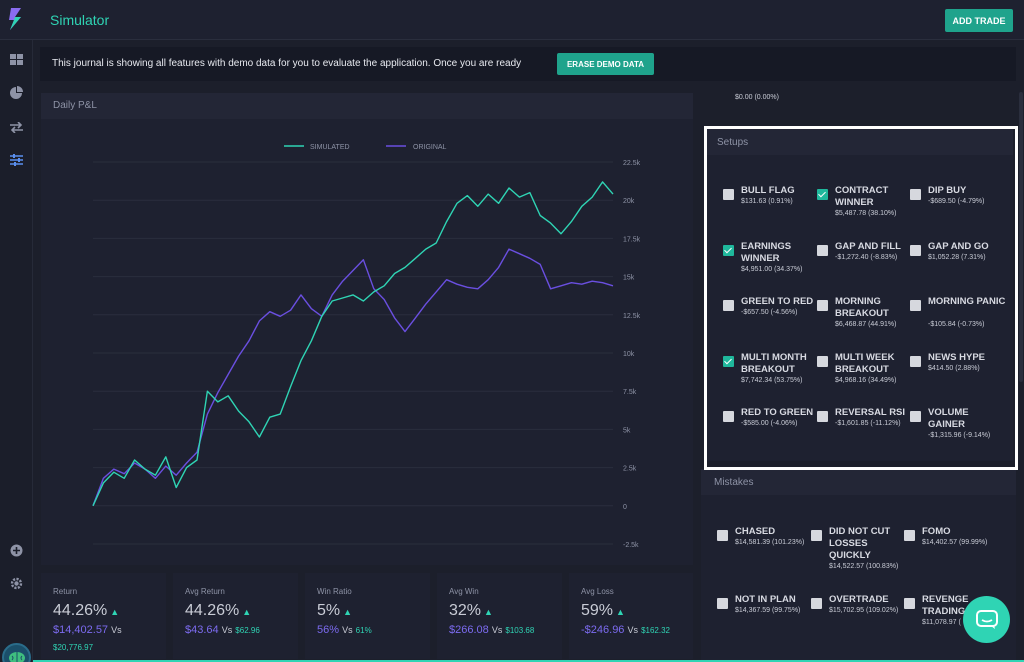 This screenshot has width=1024, height=662. Describe the element at coordinates (464, 591) in the screenshot. I see `stat-label: Avg Win` at that location.